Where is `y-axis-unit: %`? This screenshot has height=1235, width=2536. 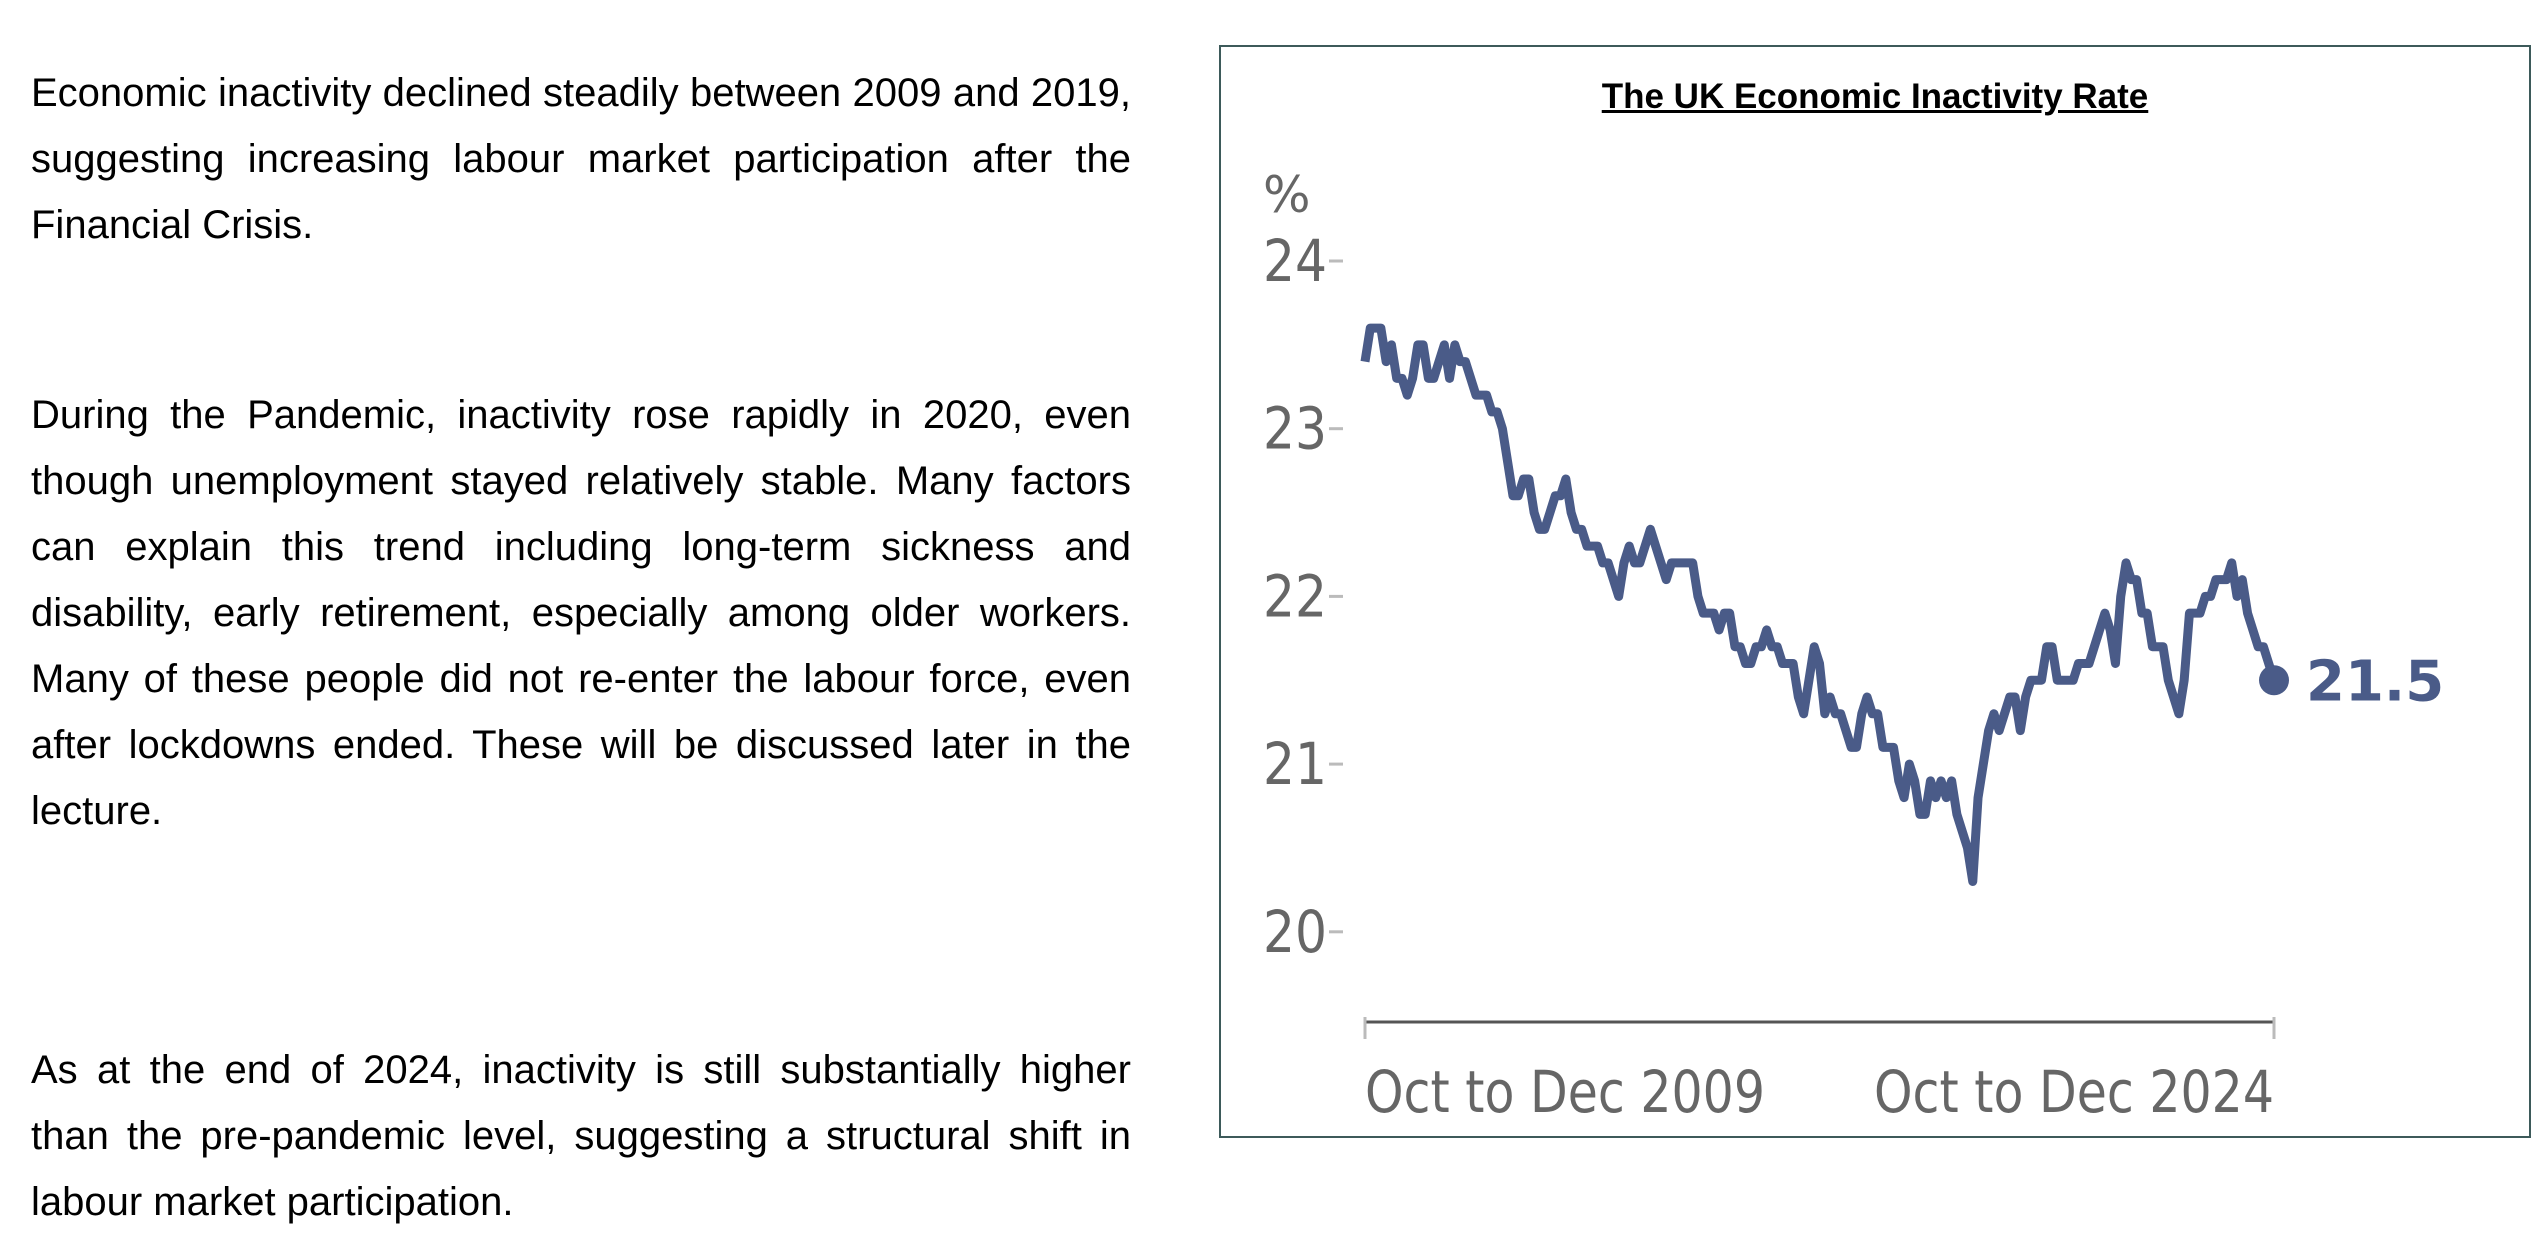 y-axis-unit: % is located at coordinates (1287, 195).